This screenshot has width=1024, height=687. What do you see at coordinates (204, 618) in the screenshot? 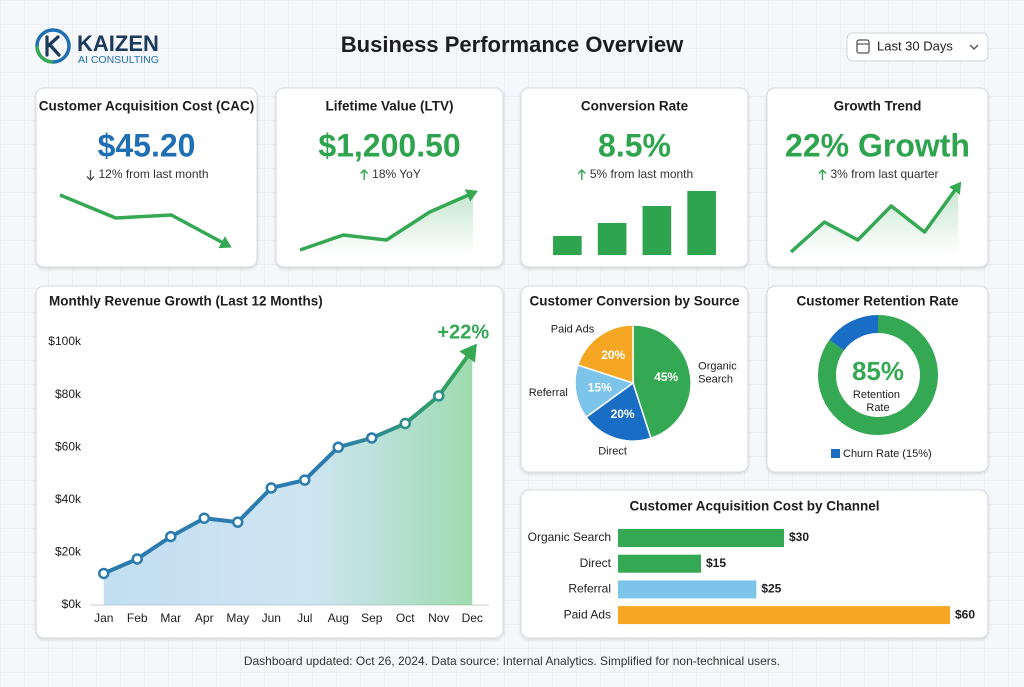
I see `x-tick-label: Apr` at bounding box center [204, 618].